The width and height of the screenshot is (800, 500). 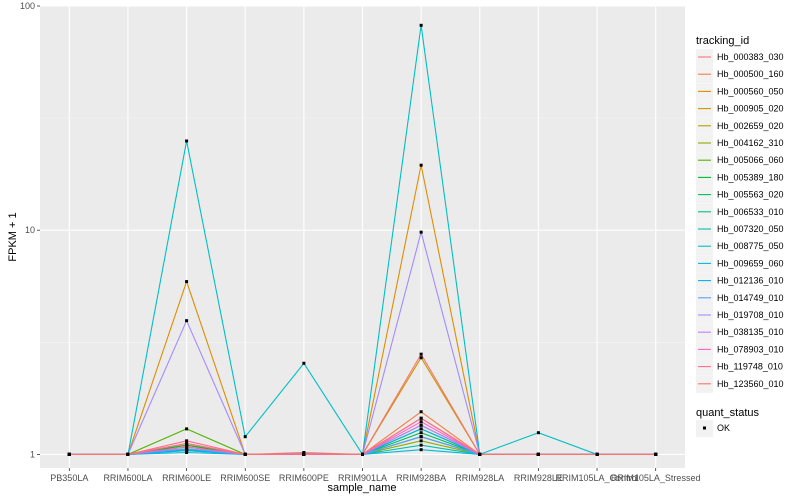 I want to click on legend-label: Hb_019708_010, so click(x=750, y=315).